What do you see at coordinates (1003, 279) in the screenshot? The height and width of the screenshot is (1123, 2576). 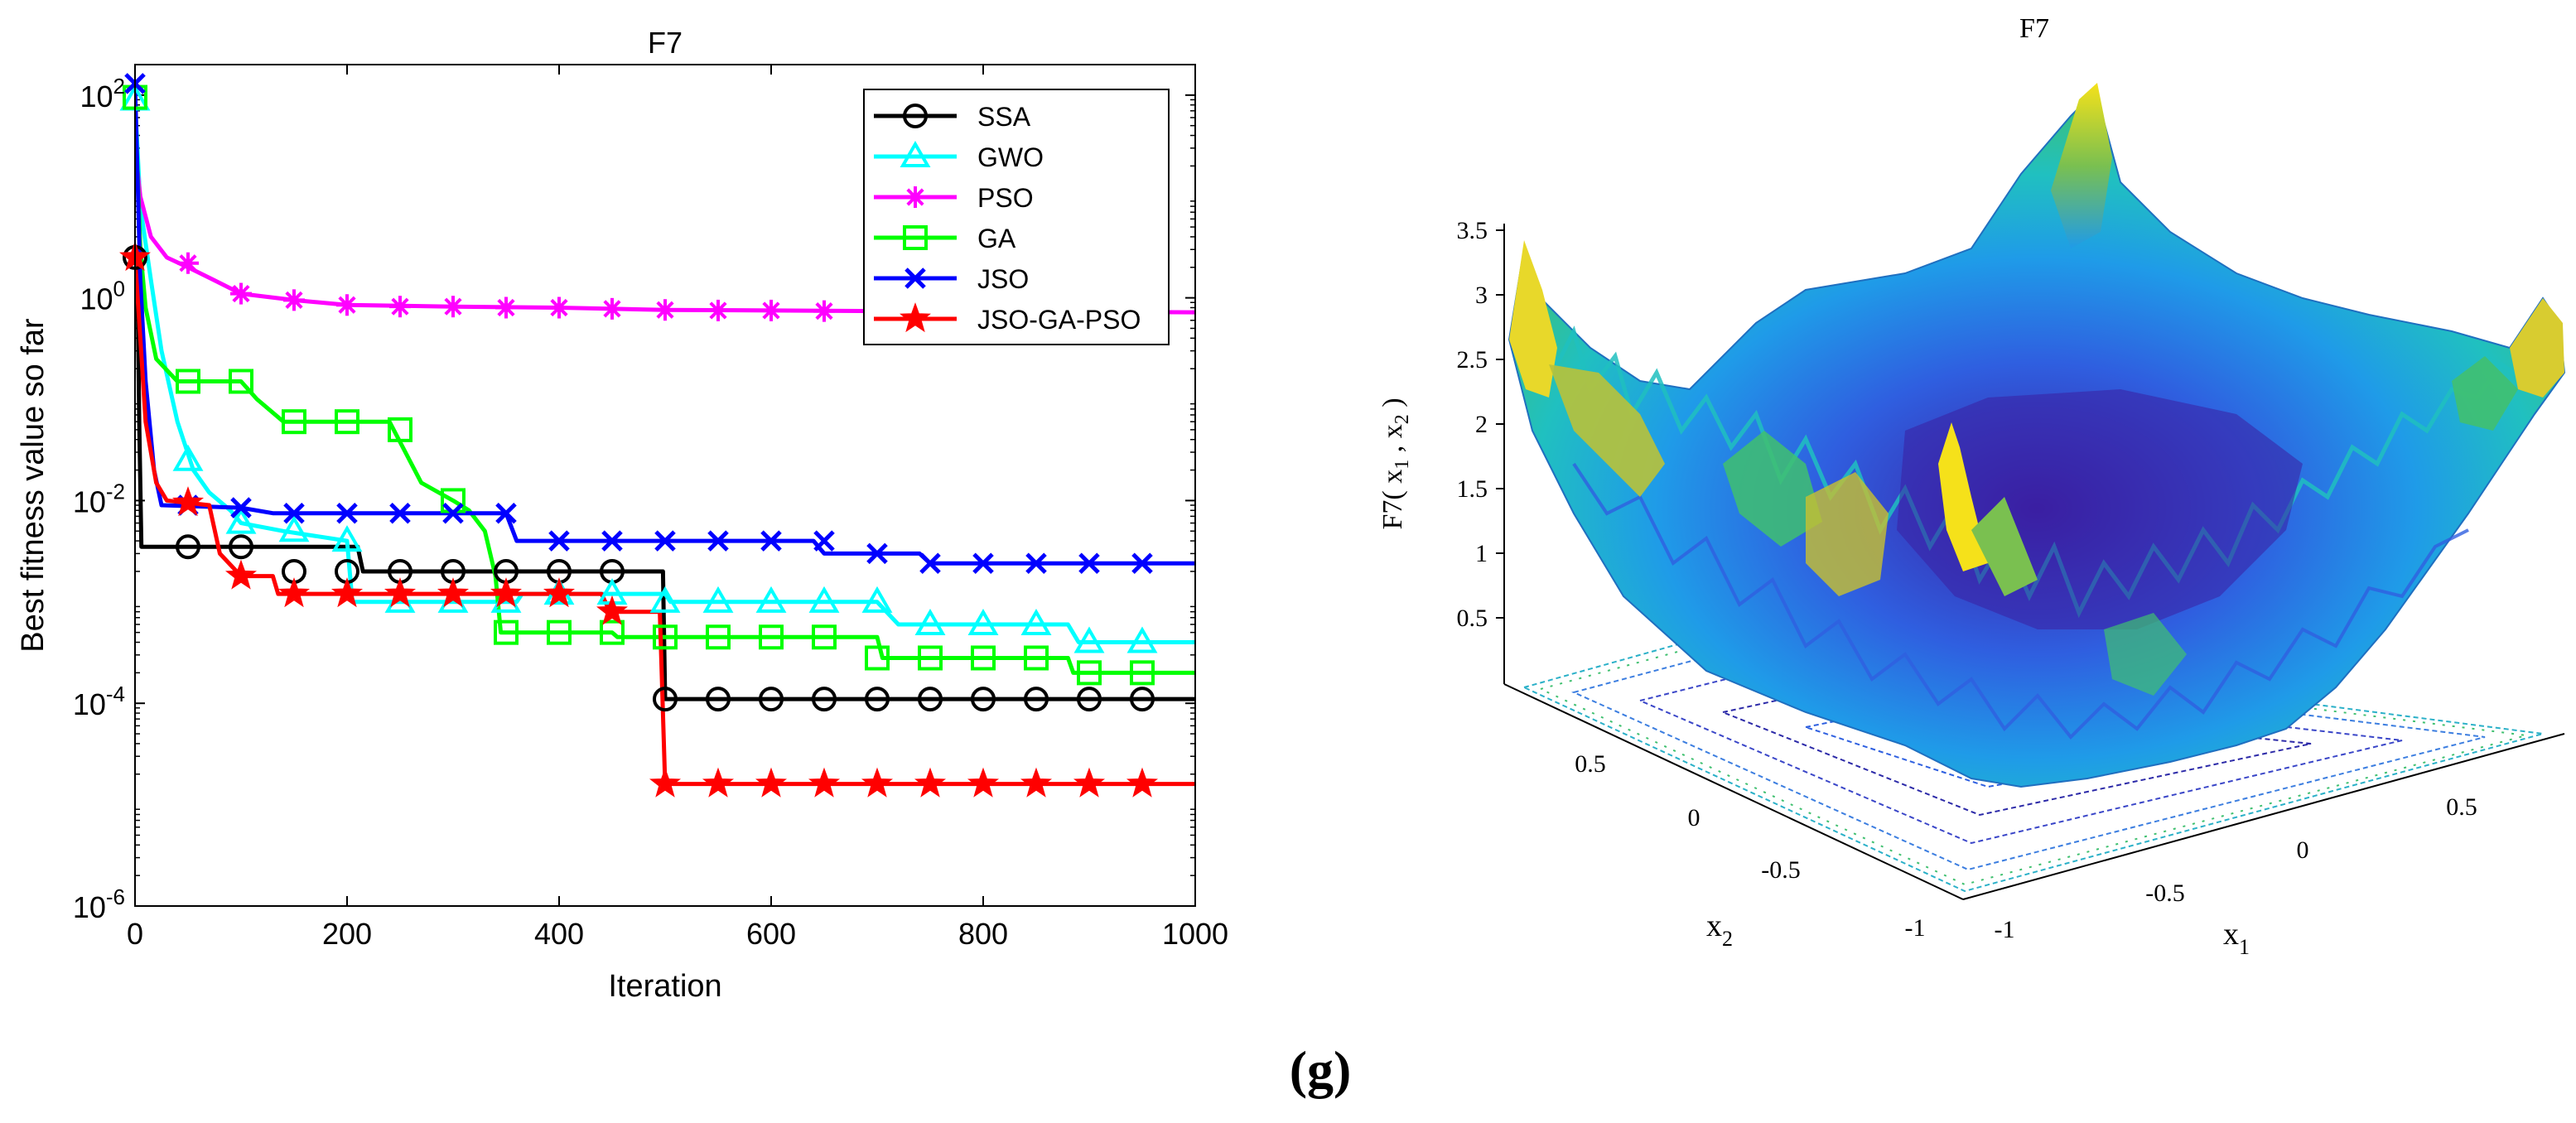 I see `legend-label: JSO` at bounding box center [1003, 279].